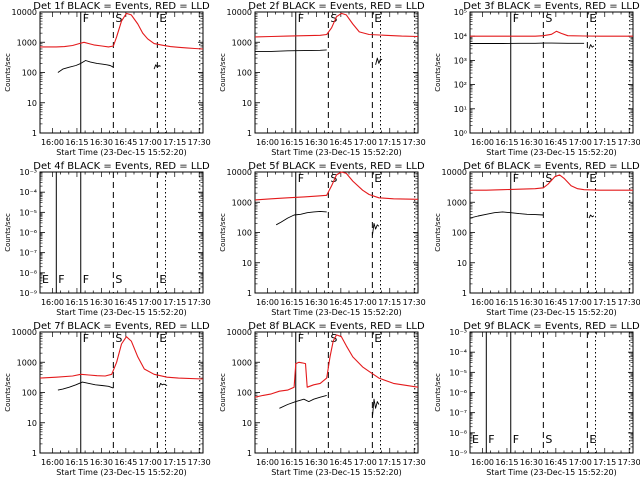 The image size is (640, 480). I want to click on panel-title: Det 3f BLACK = Events, RED = LLD, so click(551, 6).